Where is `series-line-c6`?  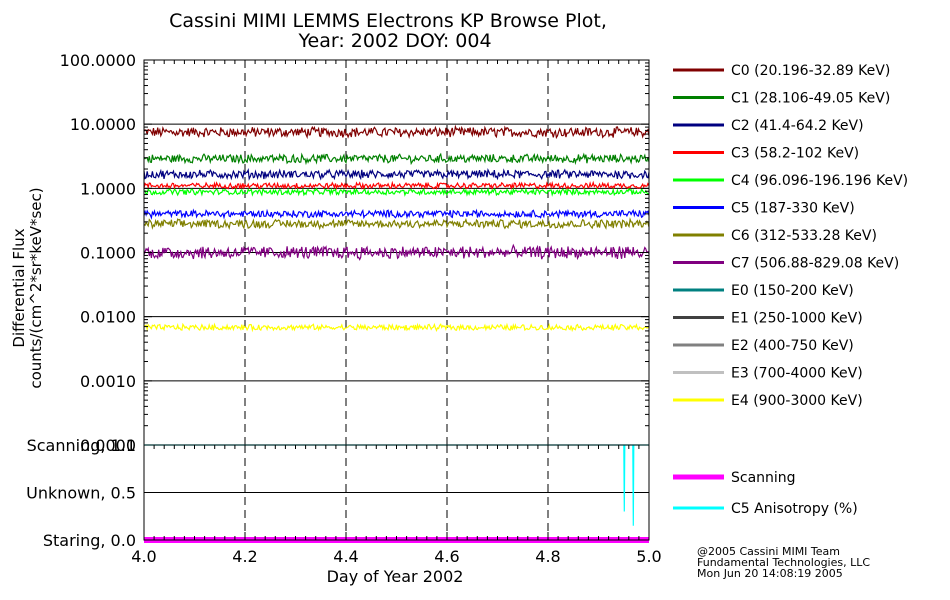
series-line-c6 is located at coordinates (396, 224).